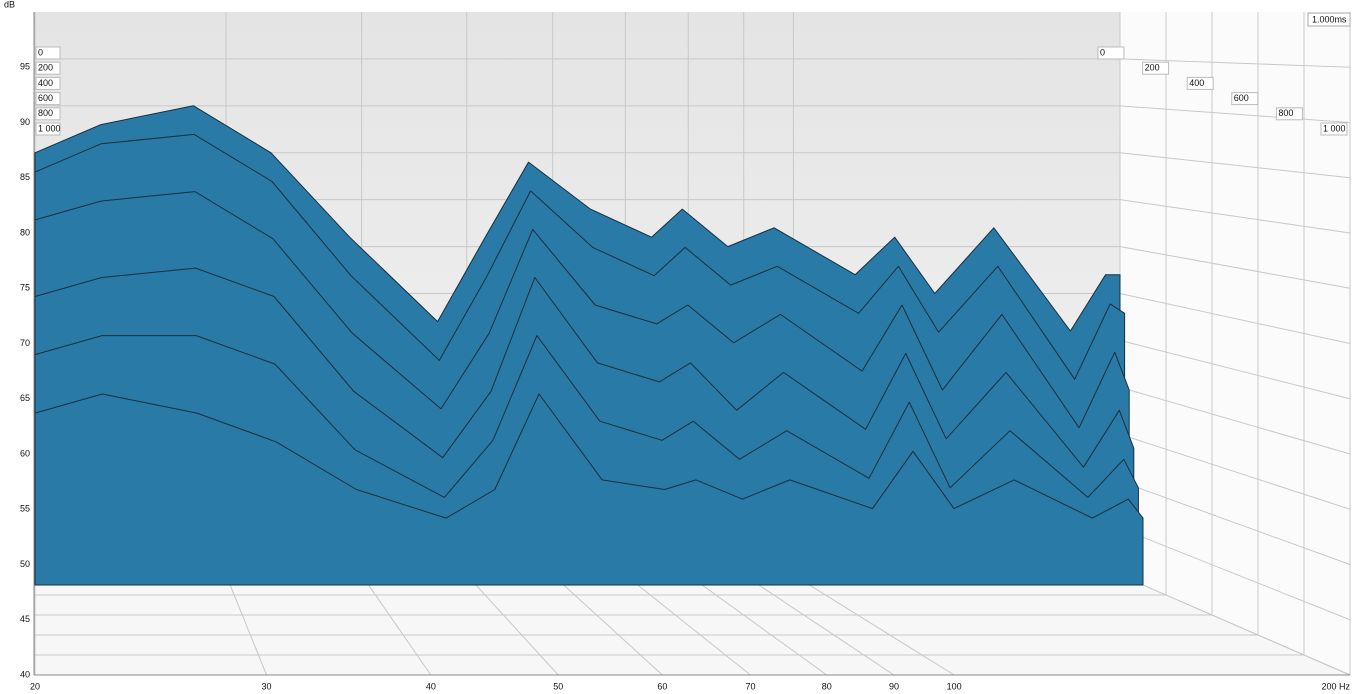 The width and height of the screenshot is (1366, 694). Describe the element at coordinates (9, 4) in the screenshot. I see `y-axis-label: dB` at that location.